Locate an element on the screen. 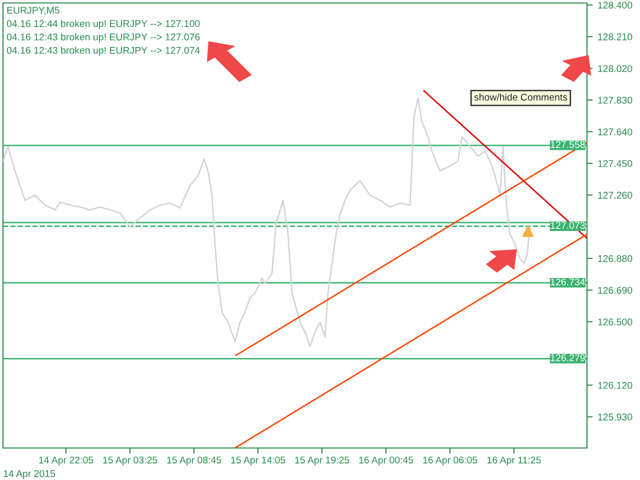 This screenshot has width=640, height=480. y-tick-label: 125.930 is located at coordinates (615, 417).